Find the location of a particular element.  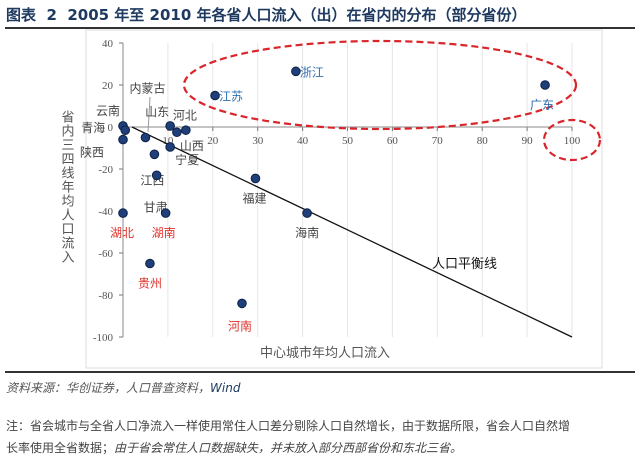

point-label: 陕西 is located at coordinates (92, 152).